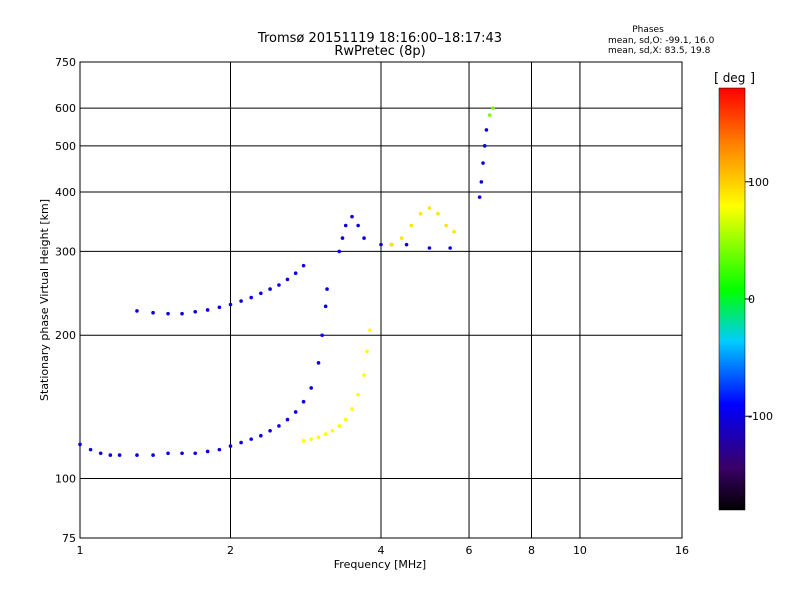  I want to click on y-tick-label: 750, so click(65, 62).